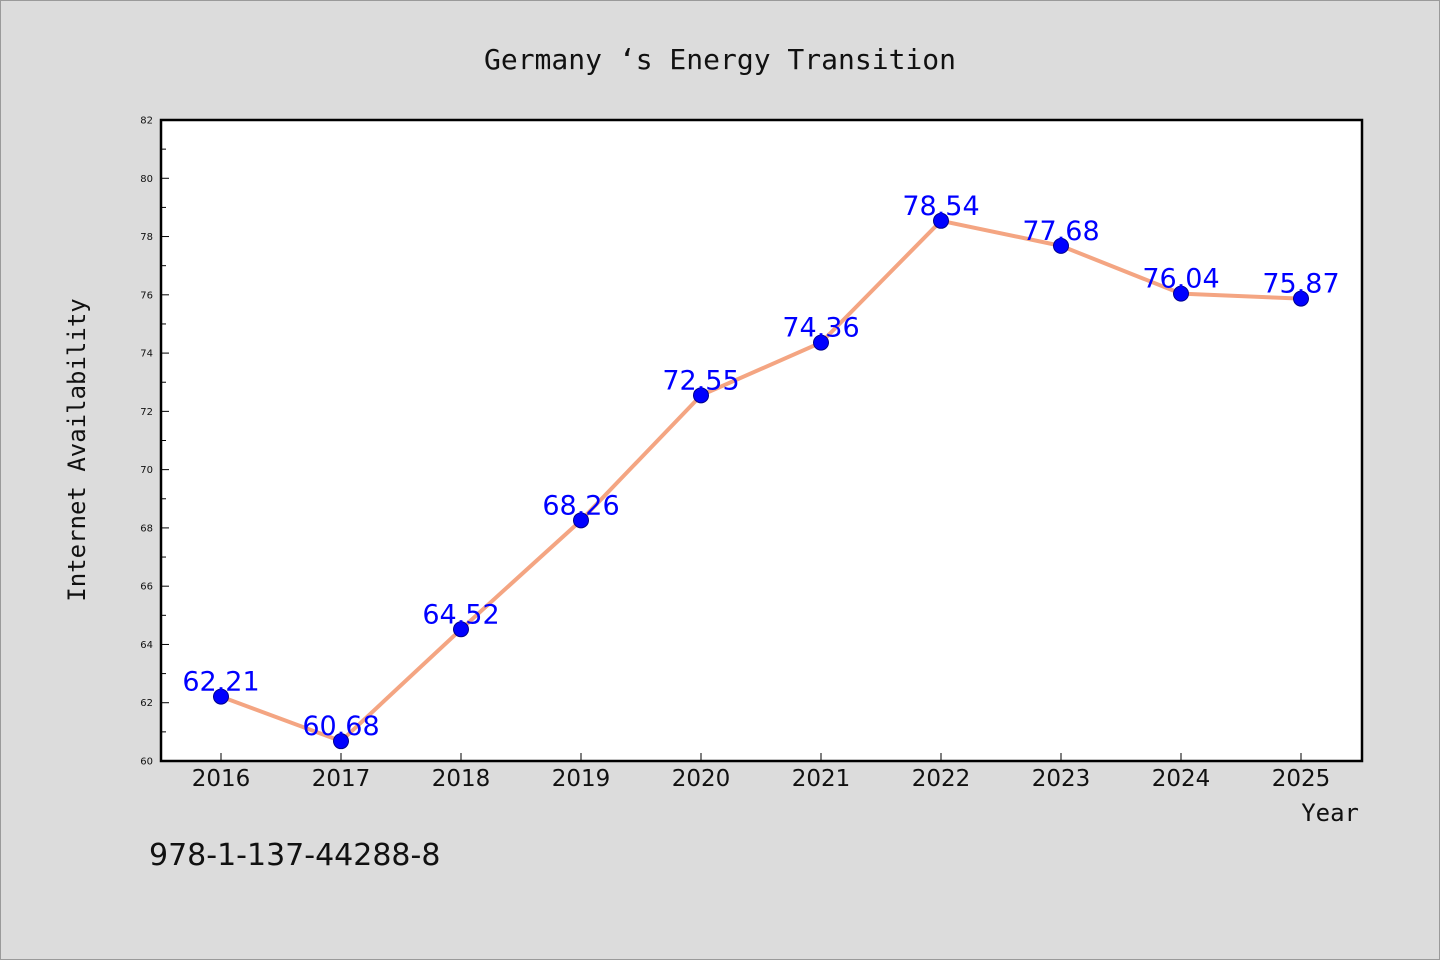 This screenshot has width=1440, height=960. I want to click on y-tick-label: 80, so click(146, 179).